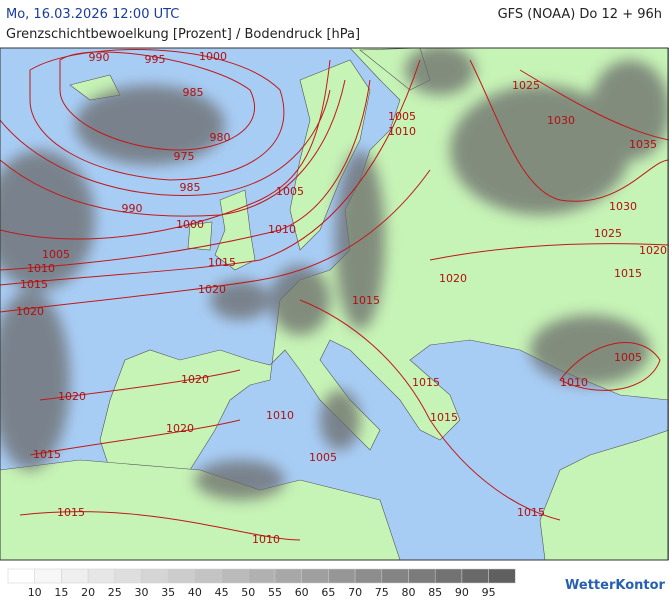 This screenshot has width=669, height=600. Describe the element at coordinates (168, 592) in the screenshot. I see `legend-label: 35` at that location.